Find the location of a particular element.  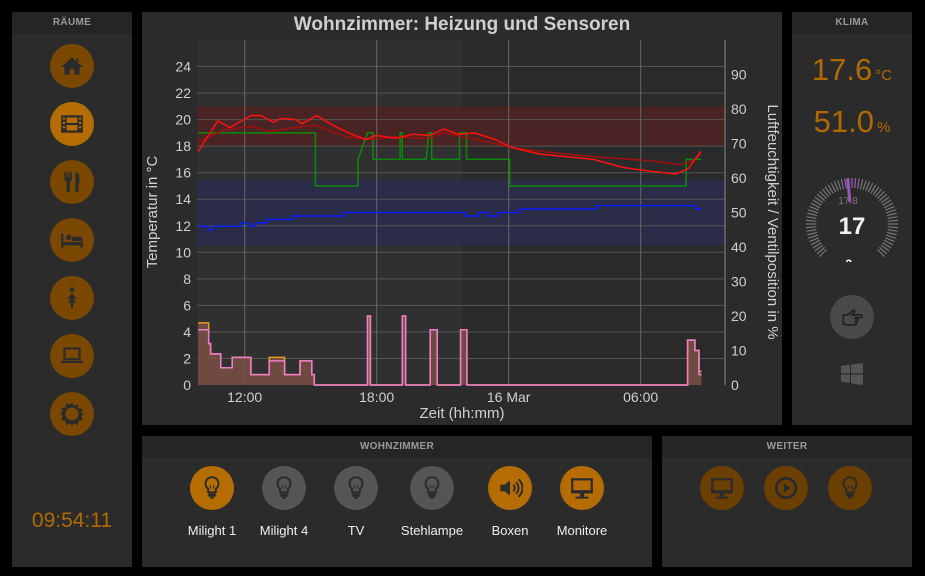

room-kitchen-button is located at coordinates (72, 182).